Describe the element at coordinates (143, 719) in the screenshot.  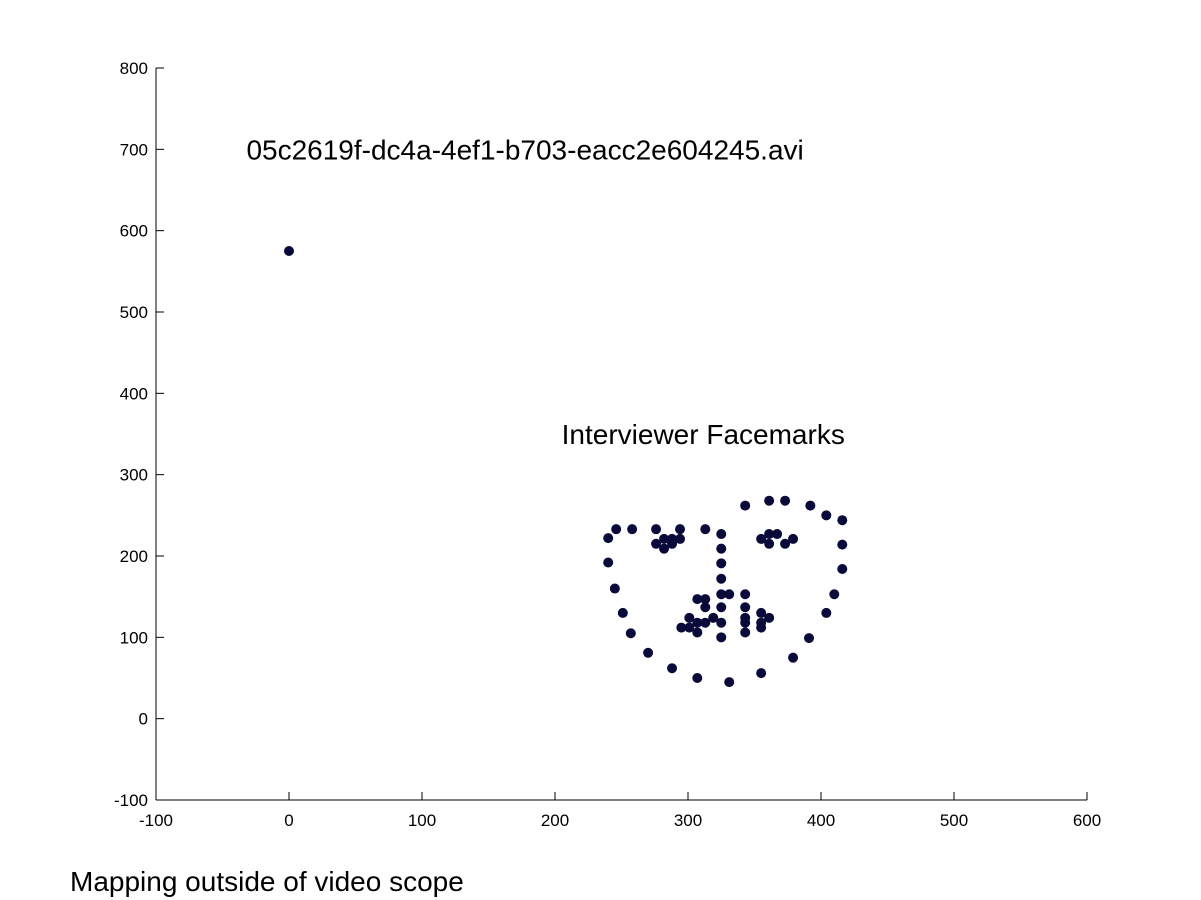
I see `y-tick-label: 0` at that location.